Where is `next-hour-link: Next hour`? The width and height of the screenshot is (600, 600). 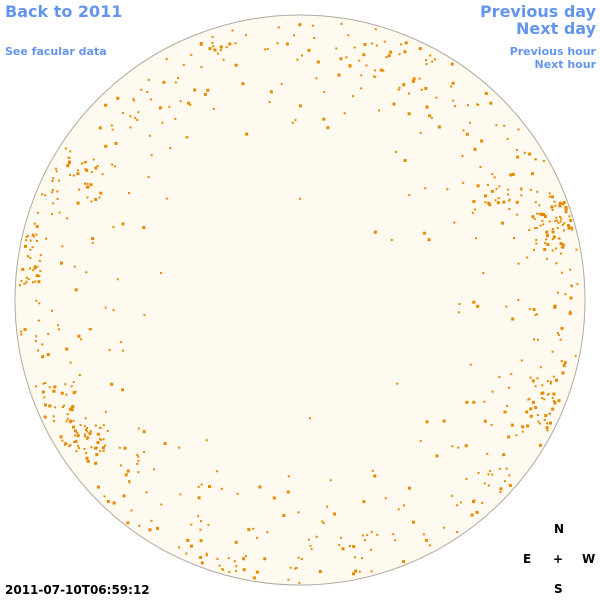
next-hour-link: Next hour is located at coordinates (565, 64).